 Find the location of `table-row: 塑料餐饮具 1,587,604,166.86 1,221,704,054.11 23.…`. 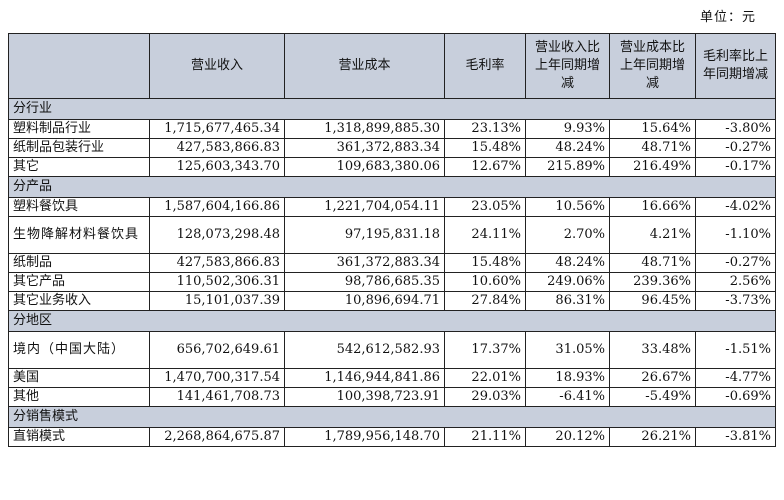

table-row: 塑料餐饮具 1,587,604,166.86 1,221,704,054.11 23.… is located at coordinates (392, 207).